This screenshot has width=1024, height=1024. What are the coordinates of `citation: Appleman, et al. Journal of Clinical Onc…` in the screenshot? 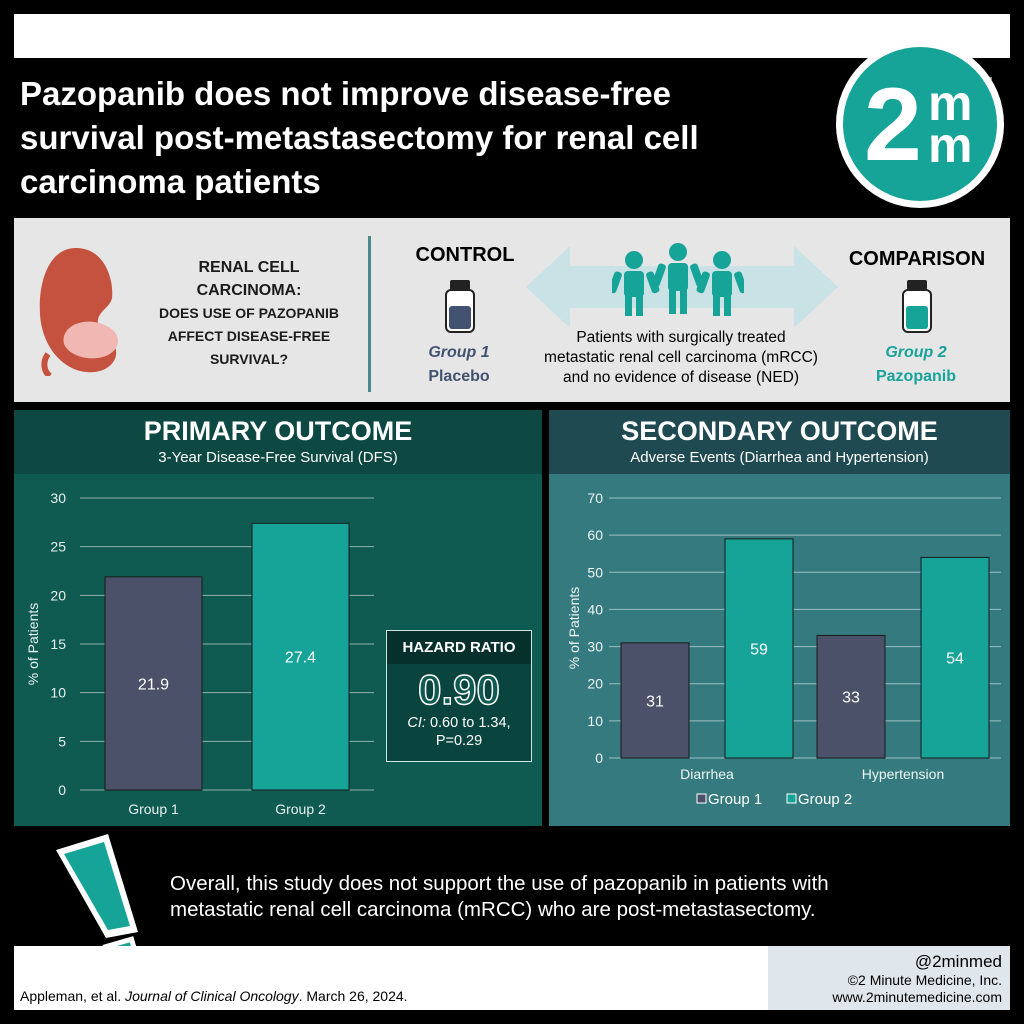 It's located at (214, 996).